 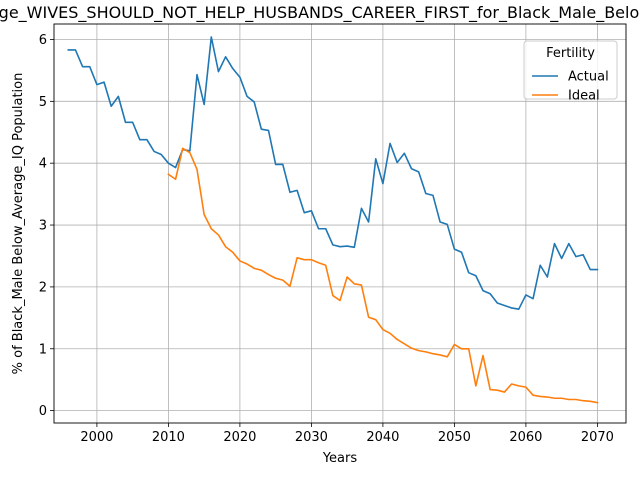 I want to click on x-tick-label: 2030, so click(x=311, y=437).